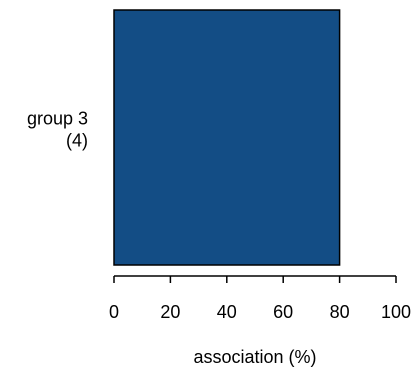 The height and width of the screenshot is (381, 416). I want to click on x-tick-label-2: 40, so click(227, 312).